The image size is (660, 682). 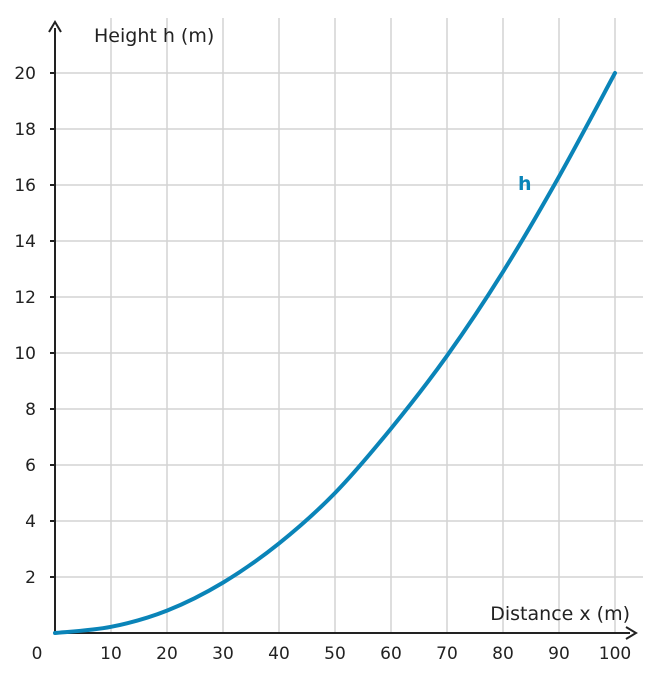 I want to click on y-tick-label-8: 8, so click(x=30, y=410).